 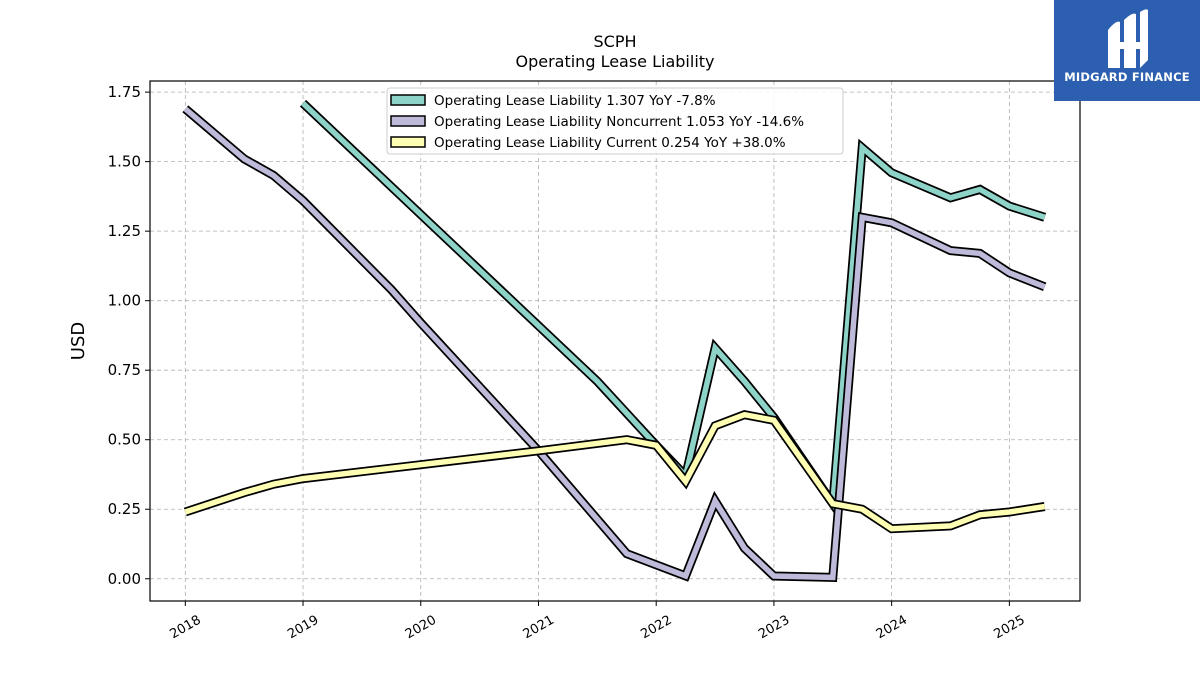 I want to click on y-tick-label: 1.00, so click(x=124, y=301).